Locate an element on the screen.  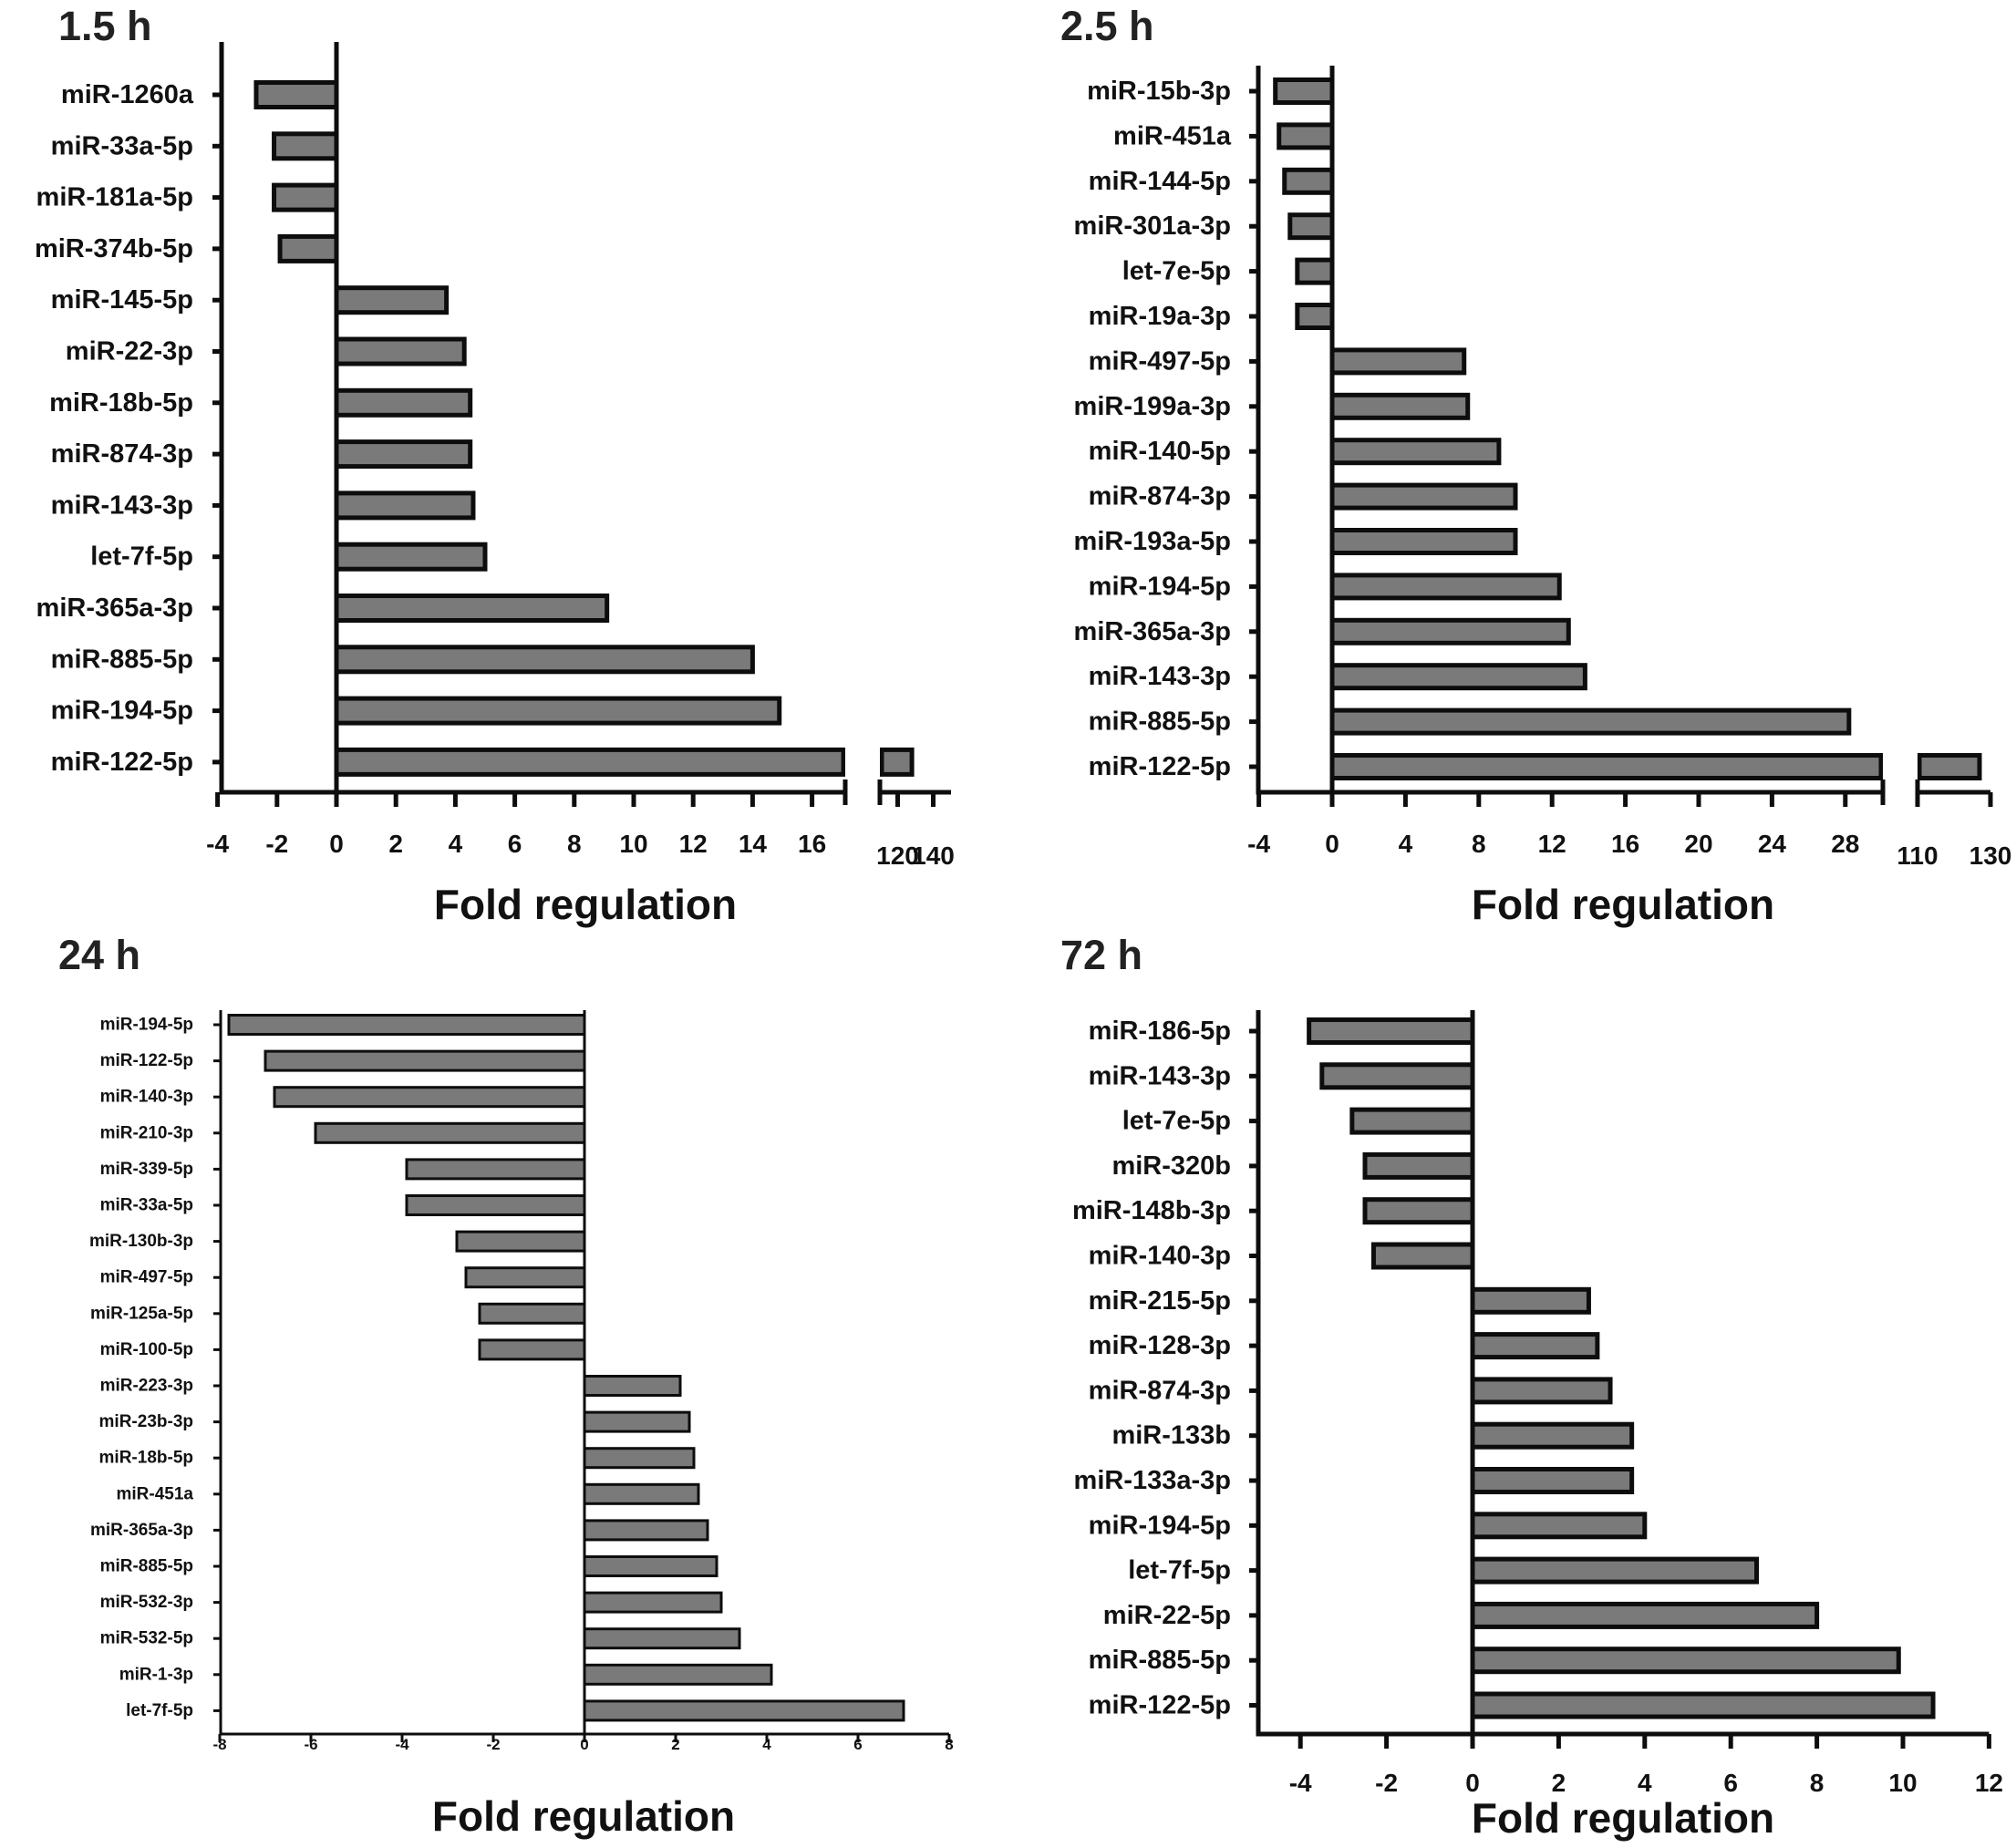
category-label: miR-210-3p is located at coordinates (146, 1132).